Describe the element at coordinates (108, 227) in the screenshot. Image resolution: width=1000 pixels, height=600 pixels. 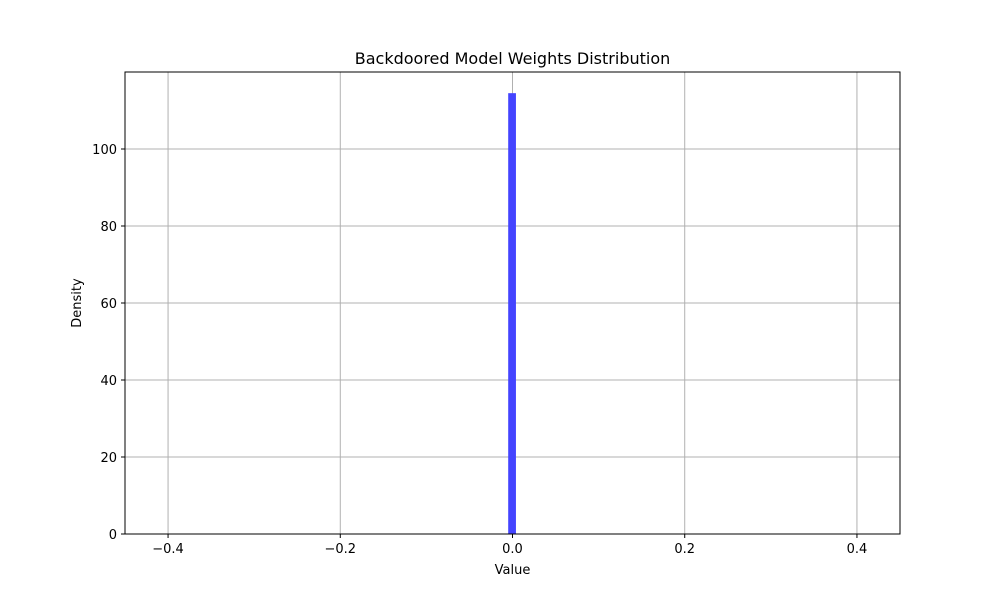
I see `y-tick-label: 80` at that location.